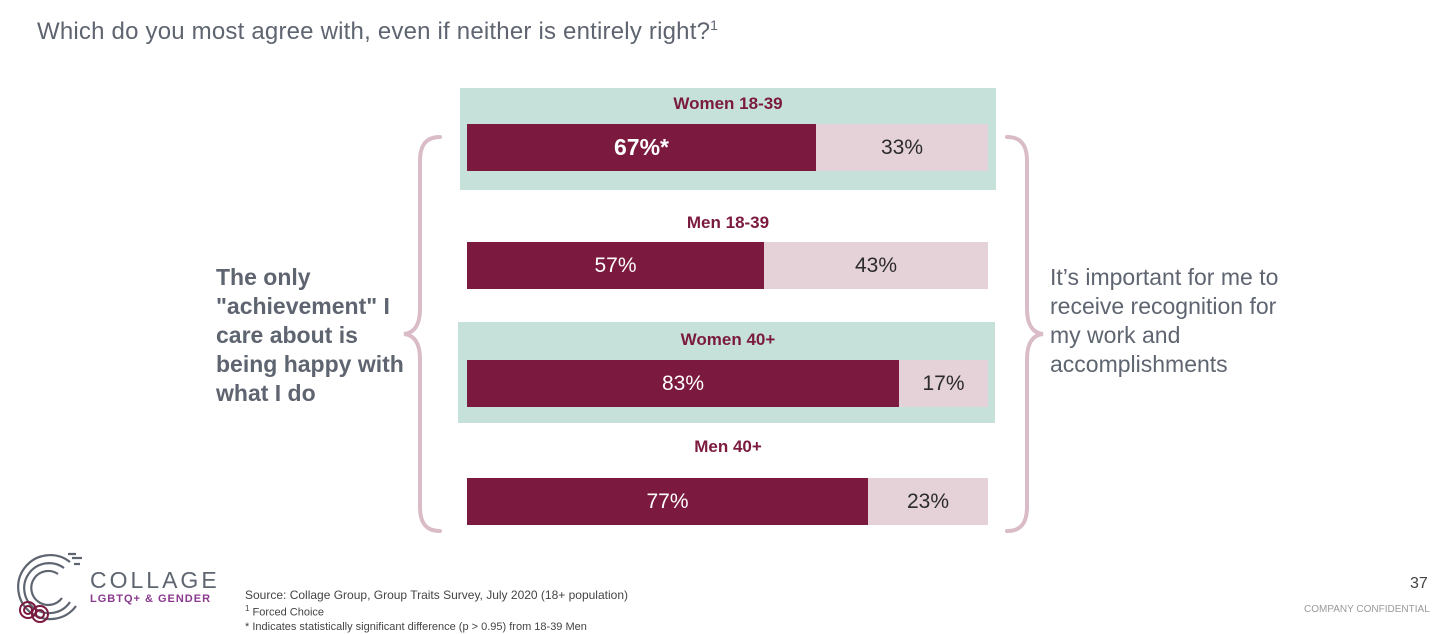 The image size is (1445, 634). I want to click on group-label-women-18-39: Women 18-39, so click(728, 103).